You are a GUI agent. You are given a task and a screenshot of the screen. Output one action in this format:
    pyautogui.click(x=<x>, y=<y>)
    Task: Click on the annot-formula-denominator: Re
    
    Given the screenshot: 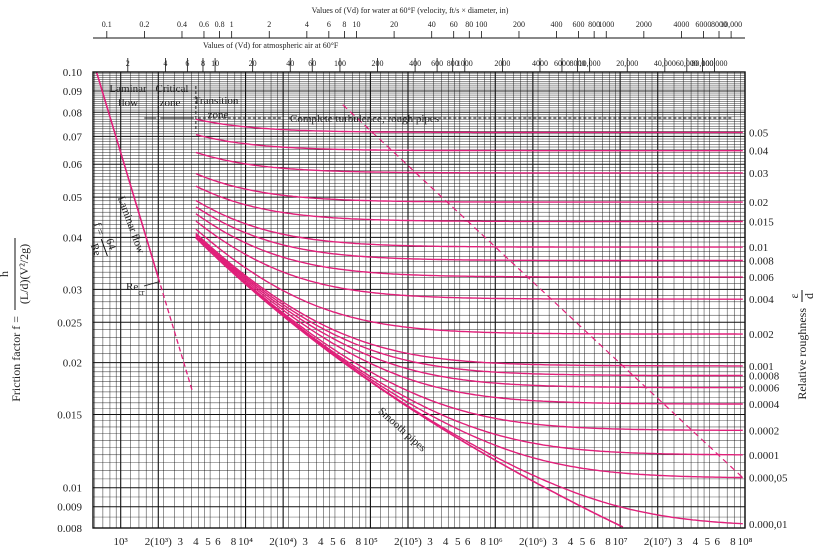 What is the action you would take?
    pyautogui.click(x=95, y=250)
    